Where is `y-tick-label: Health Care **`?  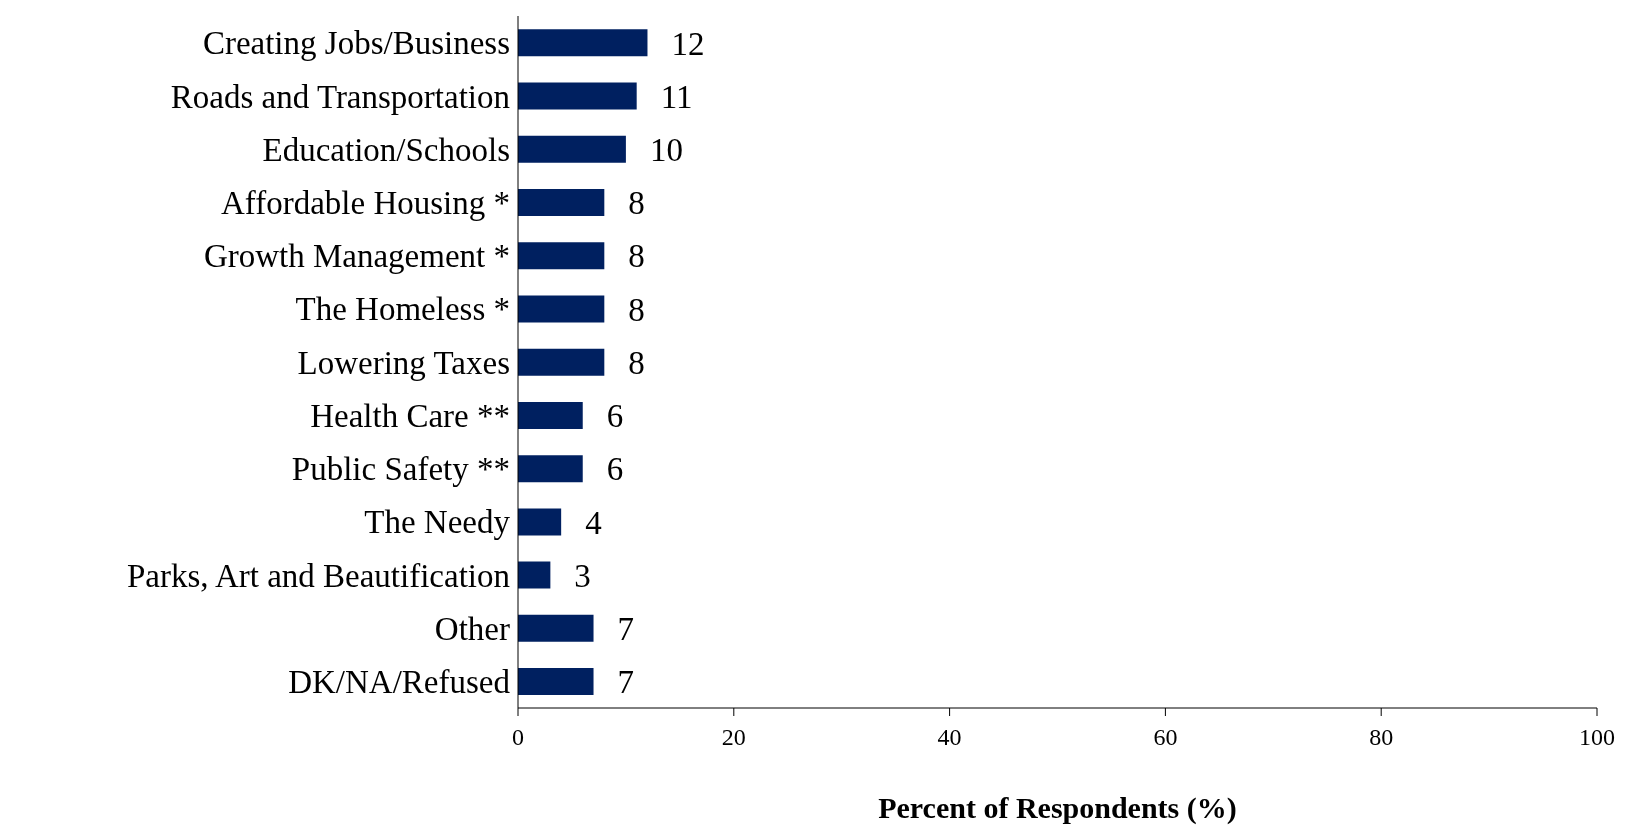
y-tick-label: Health Care ** is located at coordinates (410, 415).